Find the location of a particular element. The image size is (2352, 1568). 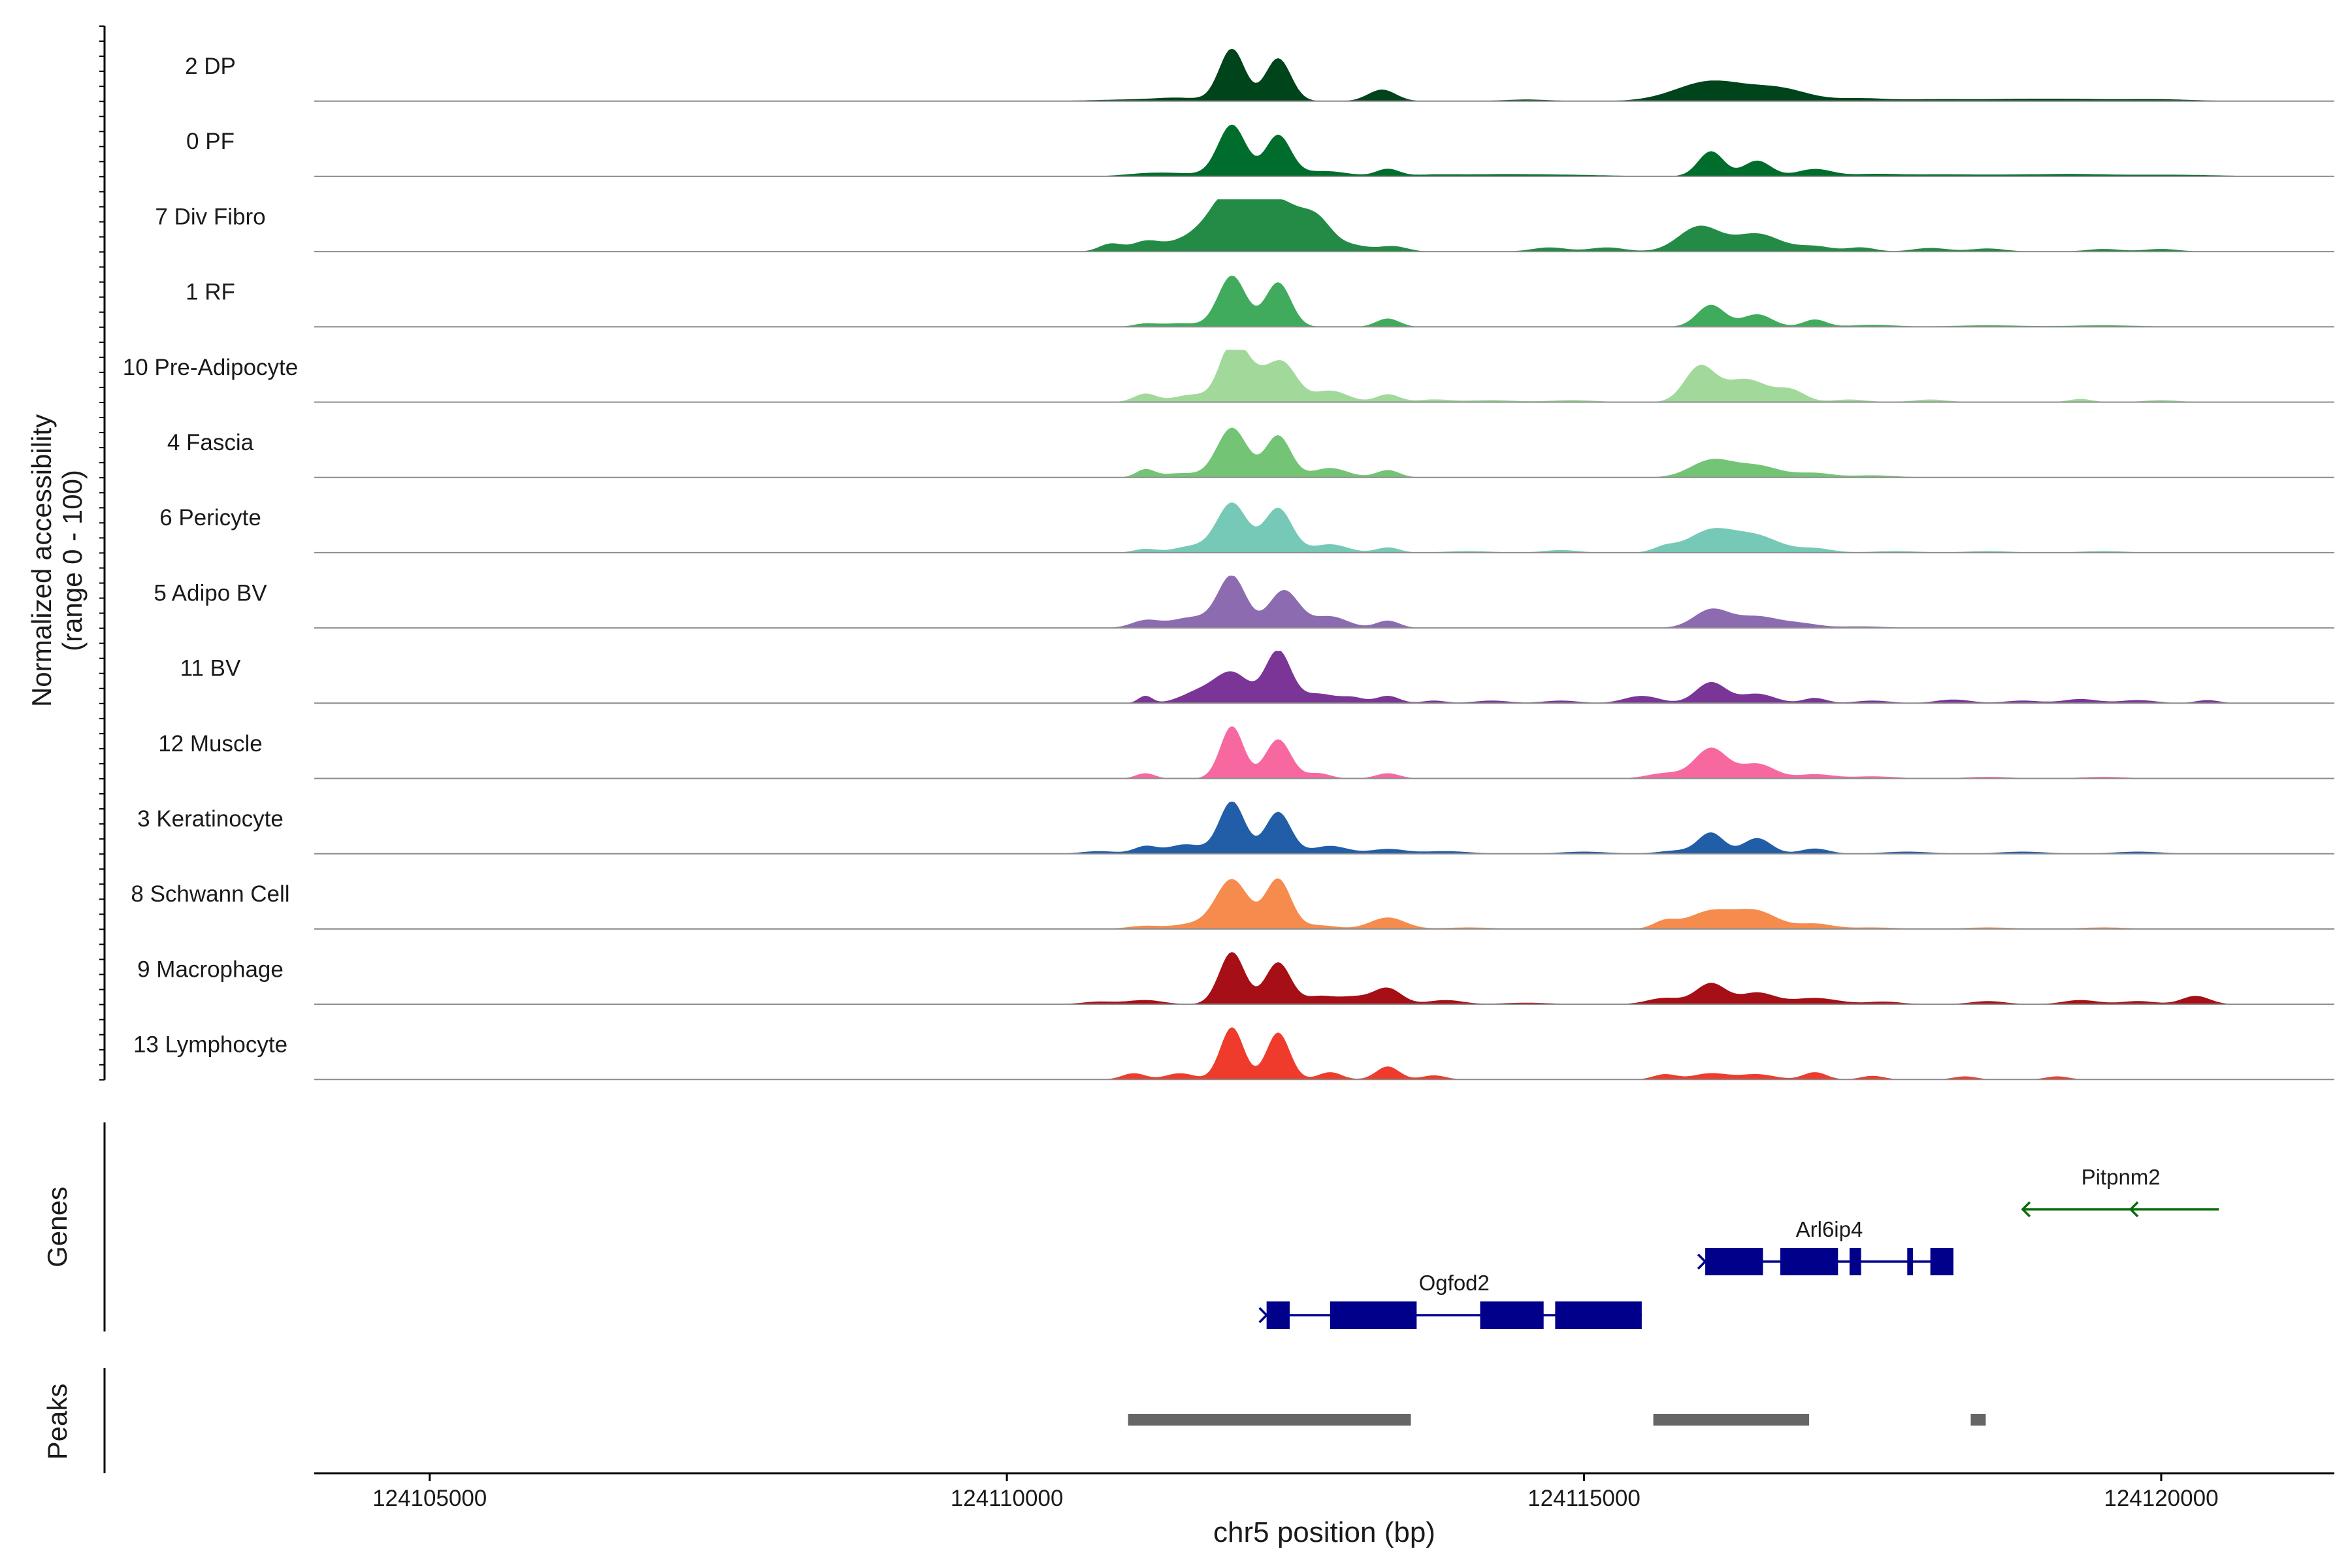

track: 11 BV is located at coordinates (1257, 677).